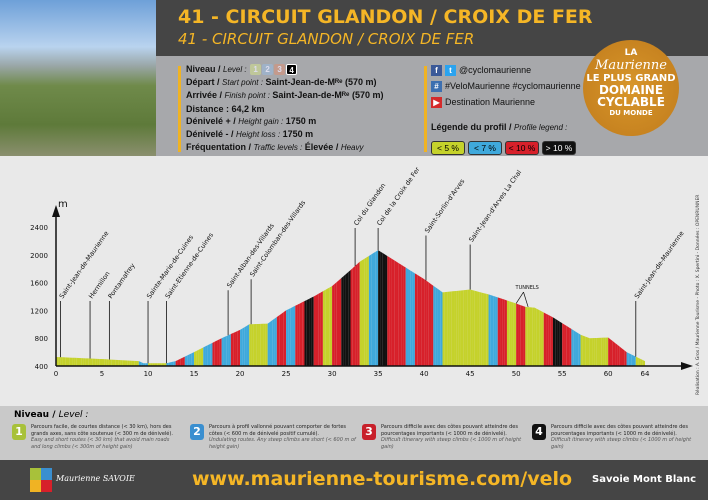 The height and width of the screenshot is (500, 708). I want to click on social-handle-row: f t @cyclomaurienne, so click(506, 70).